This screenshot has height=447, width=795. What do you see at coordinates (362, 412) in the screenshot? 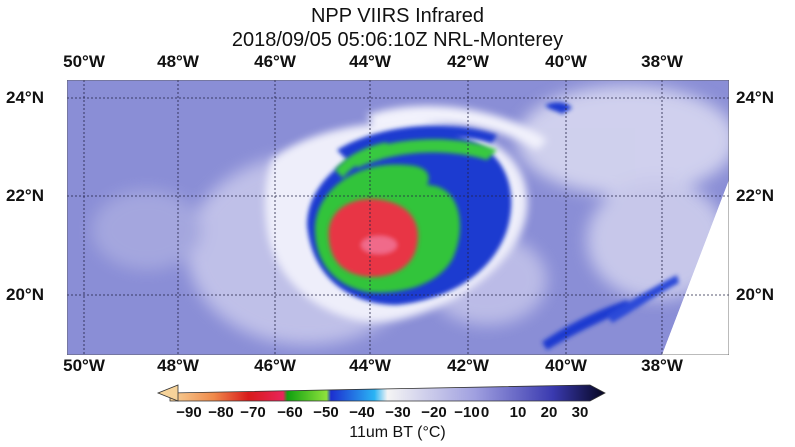
I see `colorbar-tick: −40` at bounding box center [362, 412].